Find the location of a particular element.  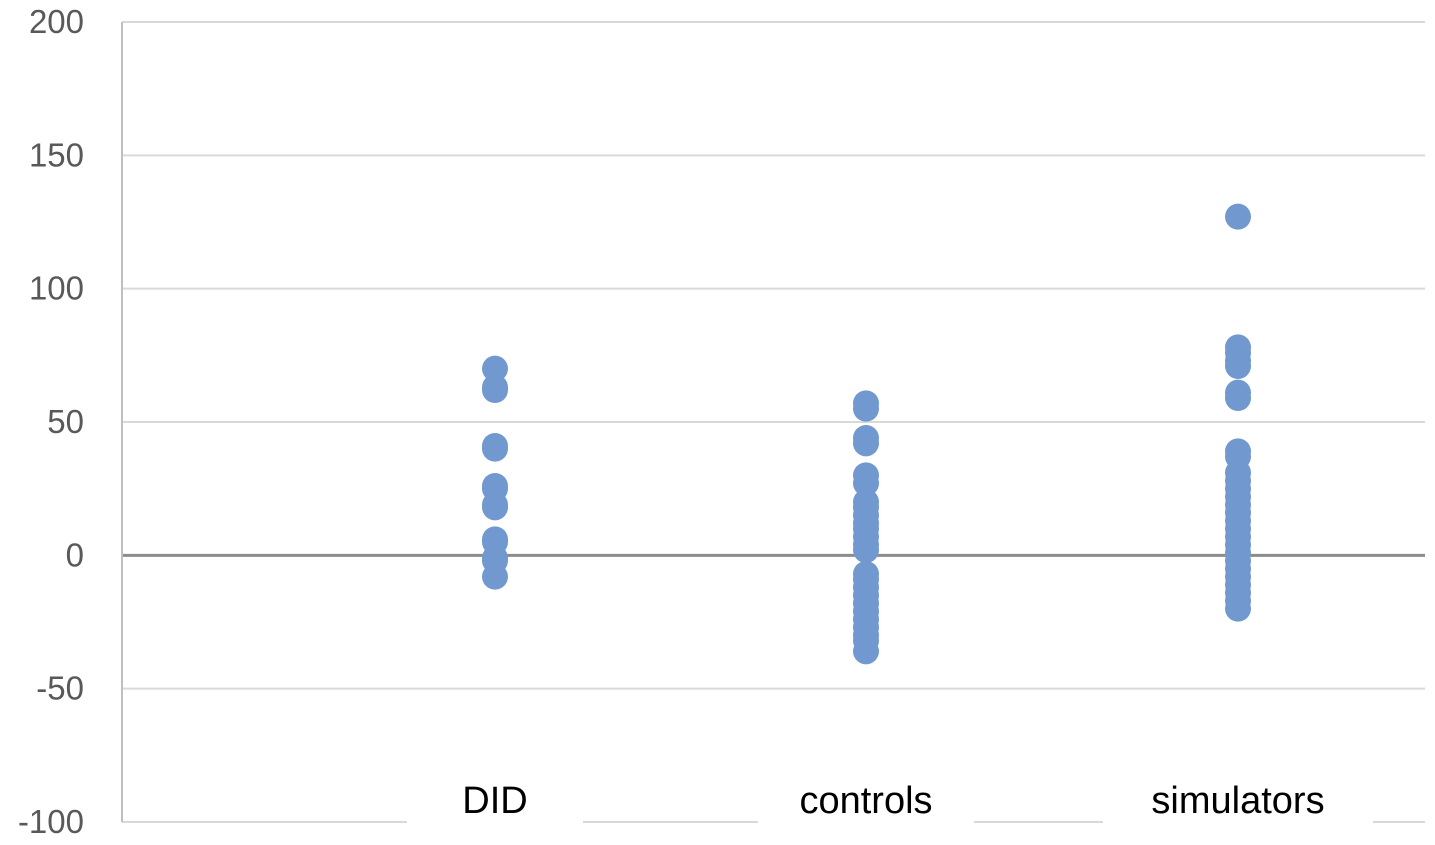

y-tick-label: 100 is located at coordinates (56, 288).